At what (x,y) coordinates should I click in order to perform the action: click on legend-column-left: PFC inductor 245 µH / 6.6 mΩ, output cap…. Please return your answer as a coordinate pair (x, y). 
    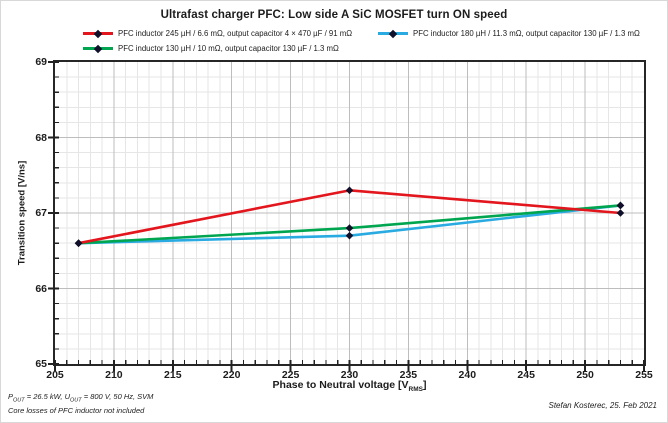
    Looking at the image, I should click on (217, 41).